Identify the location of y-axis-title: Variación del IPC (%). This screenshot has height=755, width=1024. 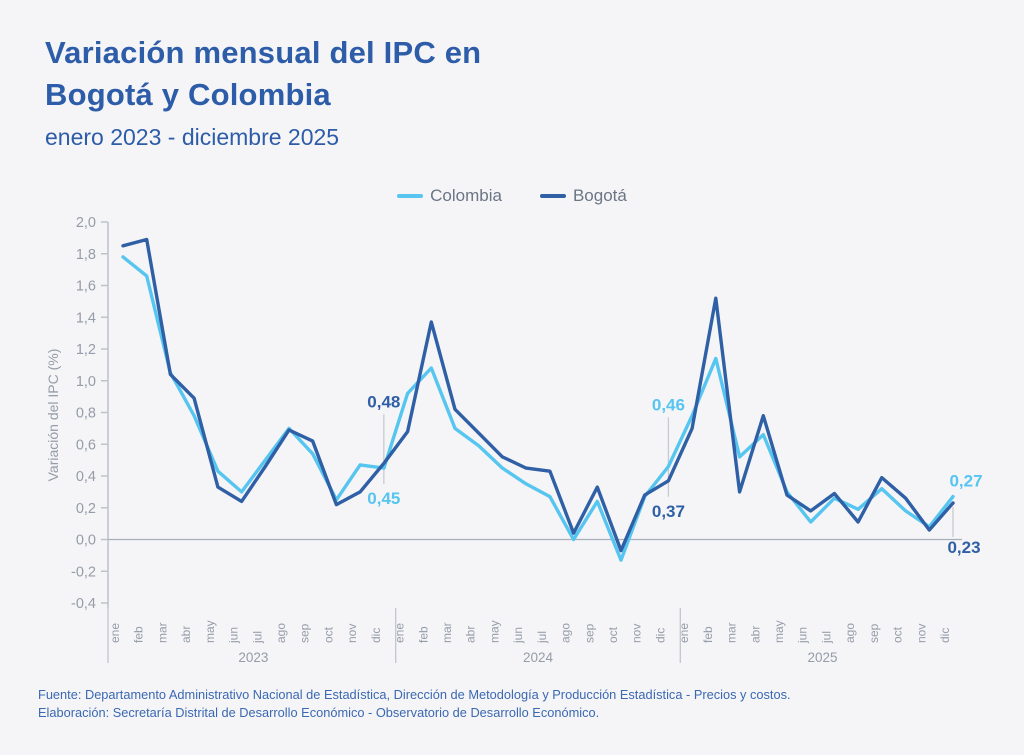
(53, 415).